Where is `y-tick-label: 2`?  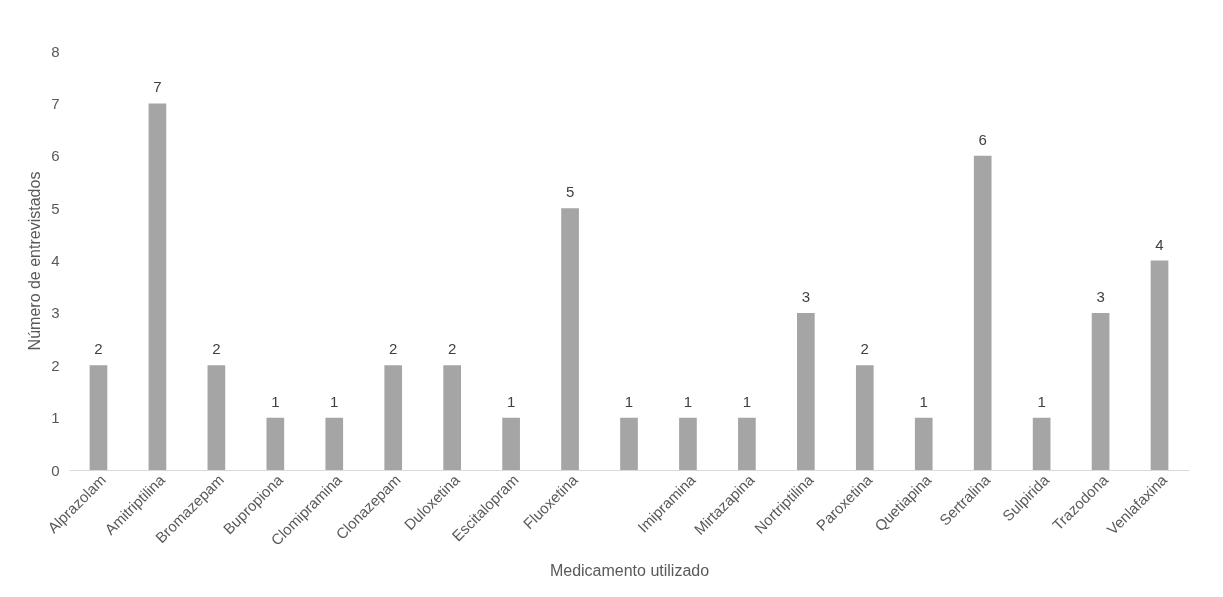 y-tick-label: 2 is located at coordinates (55, 365).